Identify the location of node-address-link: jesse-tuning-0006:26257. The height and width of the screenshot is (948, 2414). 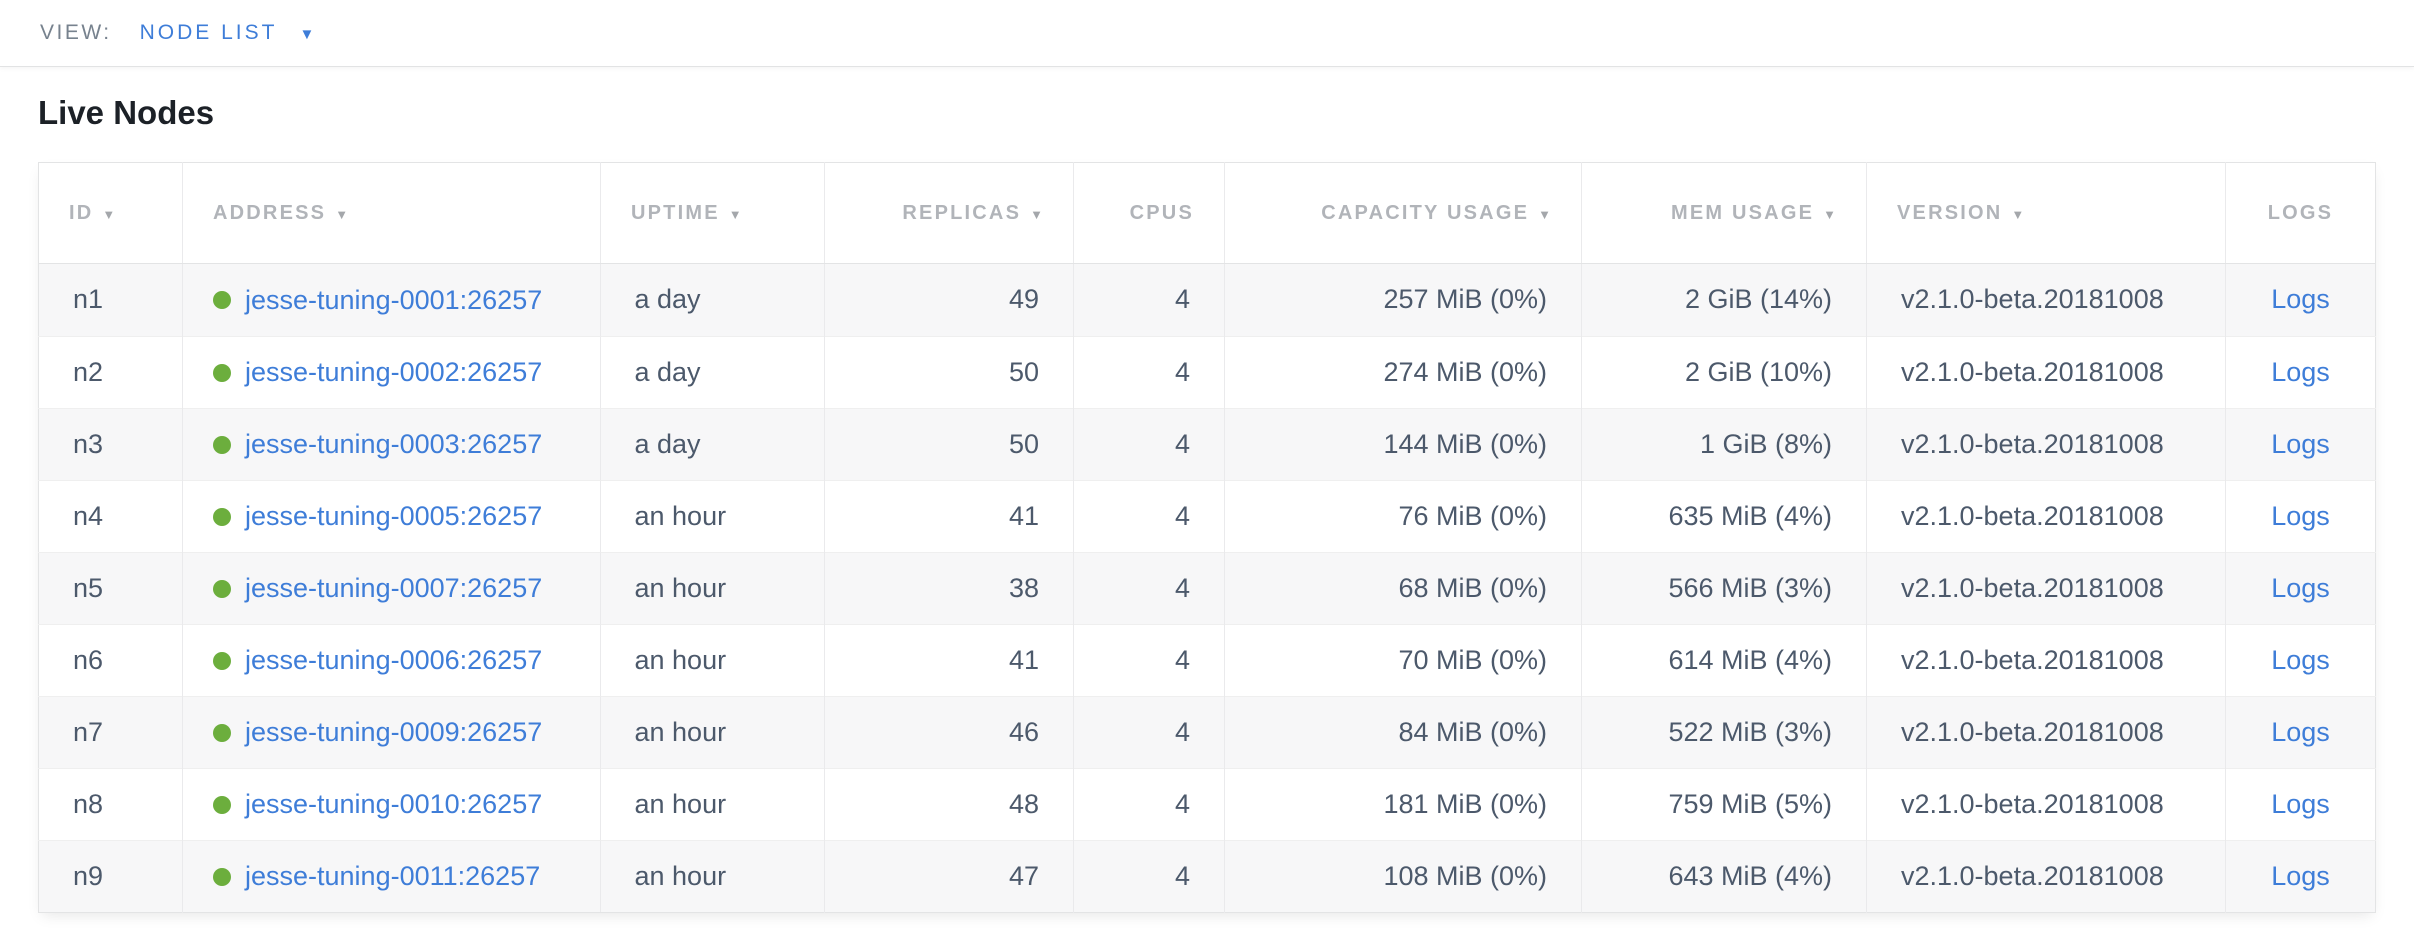
(394, 660).